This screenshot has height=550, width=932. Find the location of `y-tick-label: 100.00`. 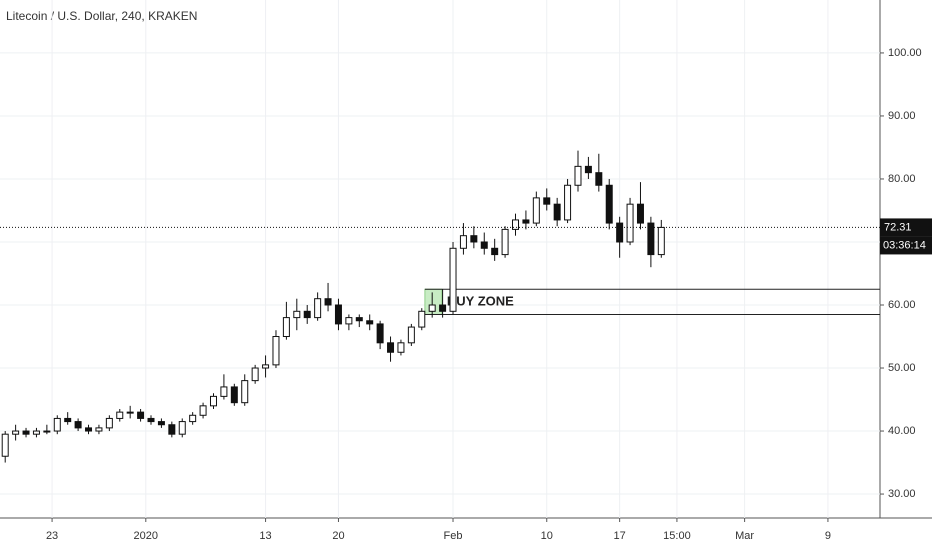

y-tick-label: 100.00 is located at coordinates (905, 53).